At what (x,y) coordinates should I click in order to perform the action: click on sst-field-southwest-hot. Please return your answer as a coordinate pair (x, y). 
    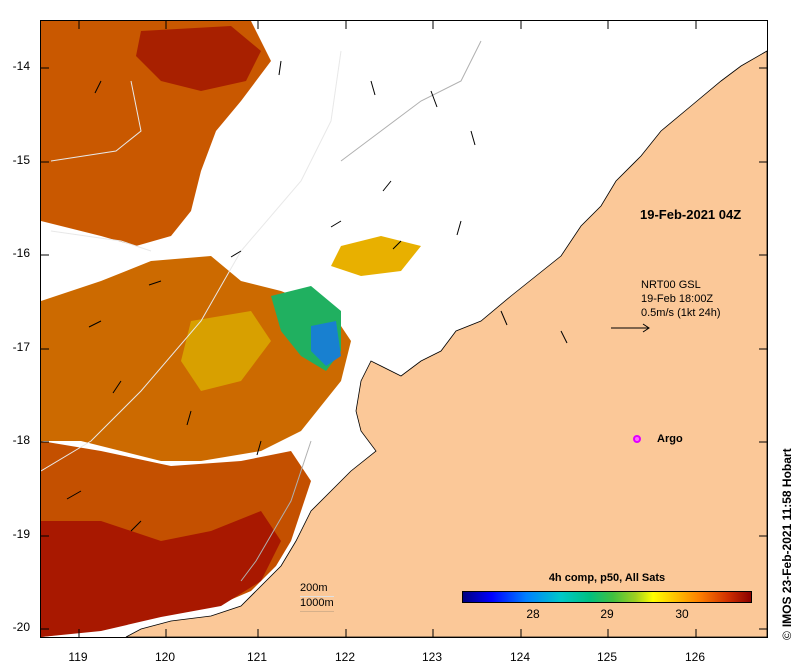
    Looking at the image, I should click on (161, 574).